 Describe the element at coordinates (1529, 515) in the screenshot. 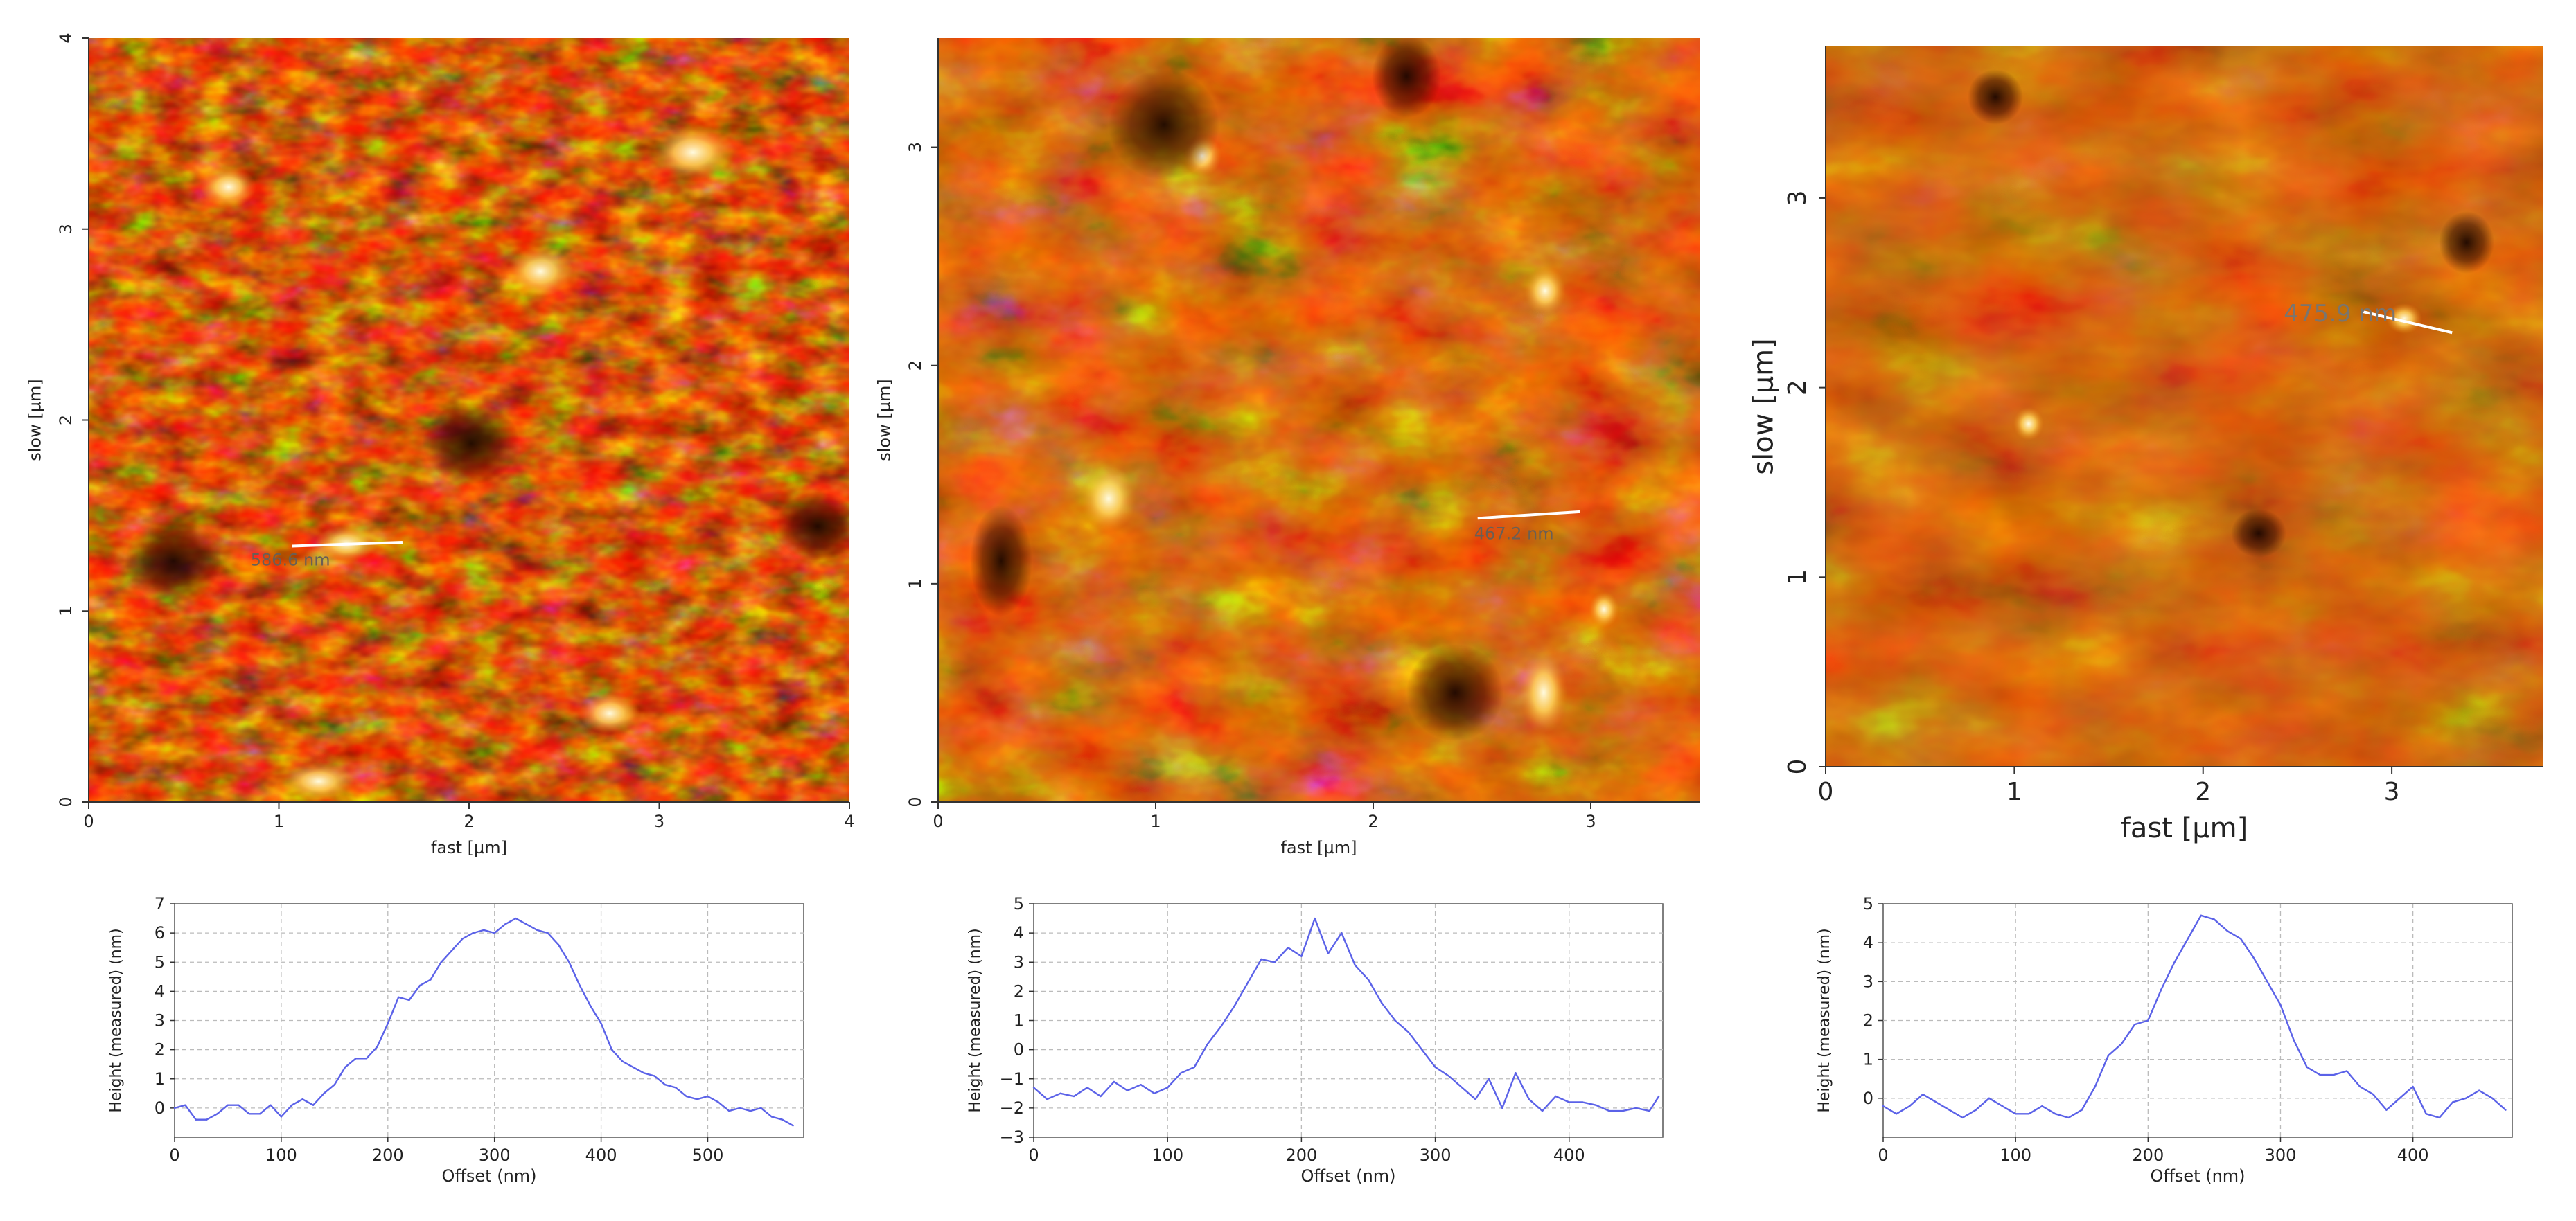

I see `measurement-line-b` at that location.